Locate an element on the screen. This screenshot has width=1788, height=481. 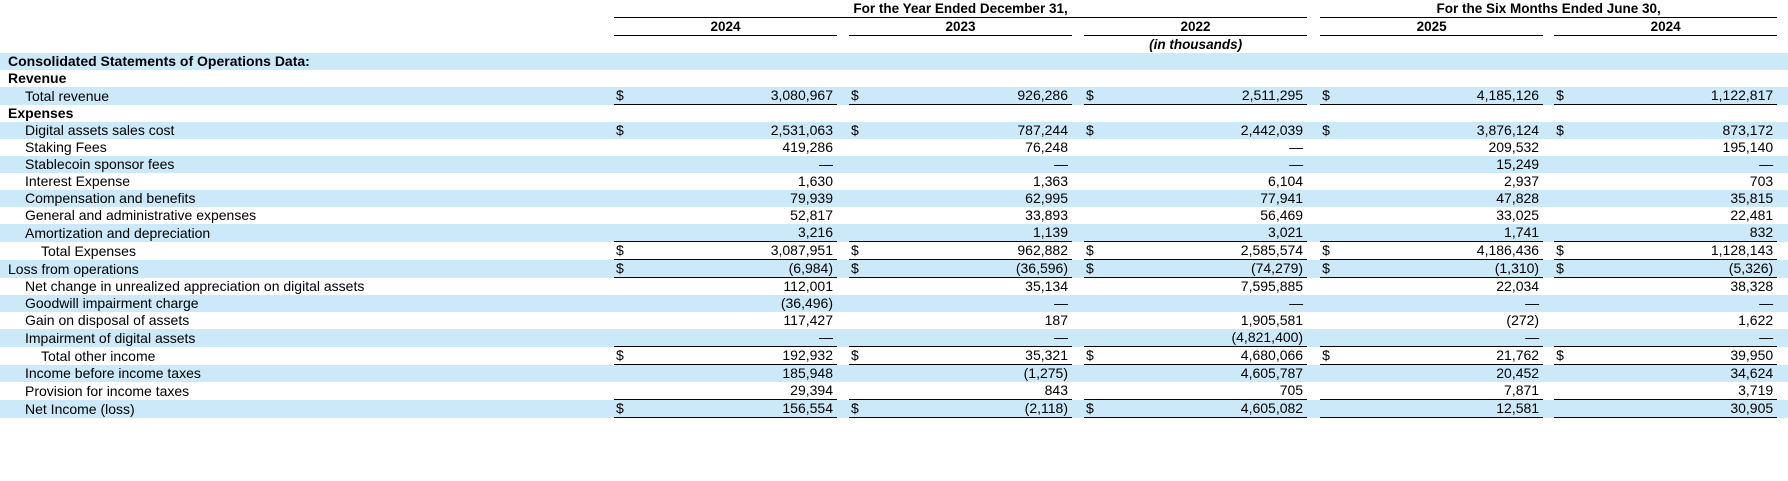
cell-value: 1,363 is located at coordinates (1050, 181).